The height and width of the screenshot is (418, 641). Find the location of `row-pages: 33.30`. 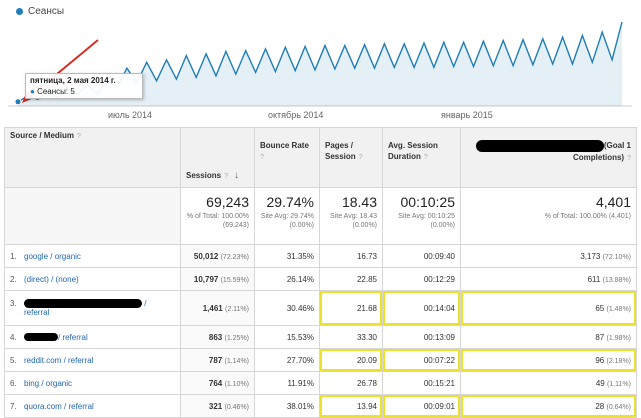

row-pages: 33.30 is located at coordinates (351, 337).